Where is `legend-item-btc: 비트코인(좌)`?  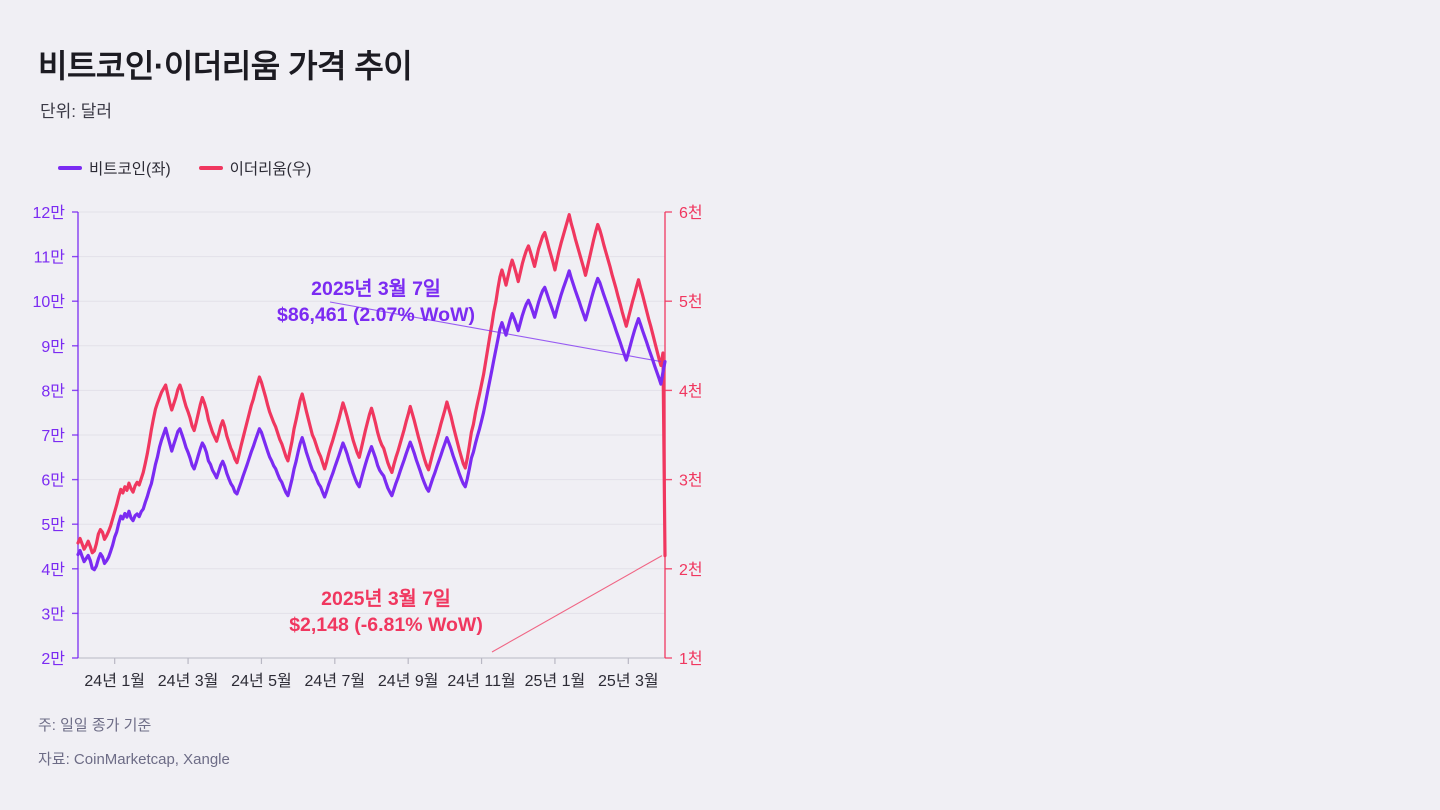
legend-item-btc: 비트코인(좌) is located at coordinates (114, 168).